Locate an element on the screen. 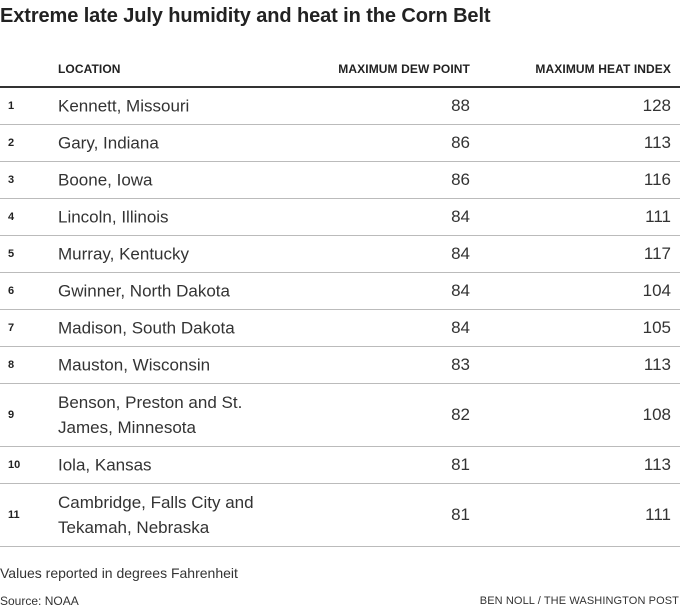 The height and width of the screenshot is (612, 680). row-location: Gwinner, North Dakota is located at coordinates (144, 291).